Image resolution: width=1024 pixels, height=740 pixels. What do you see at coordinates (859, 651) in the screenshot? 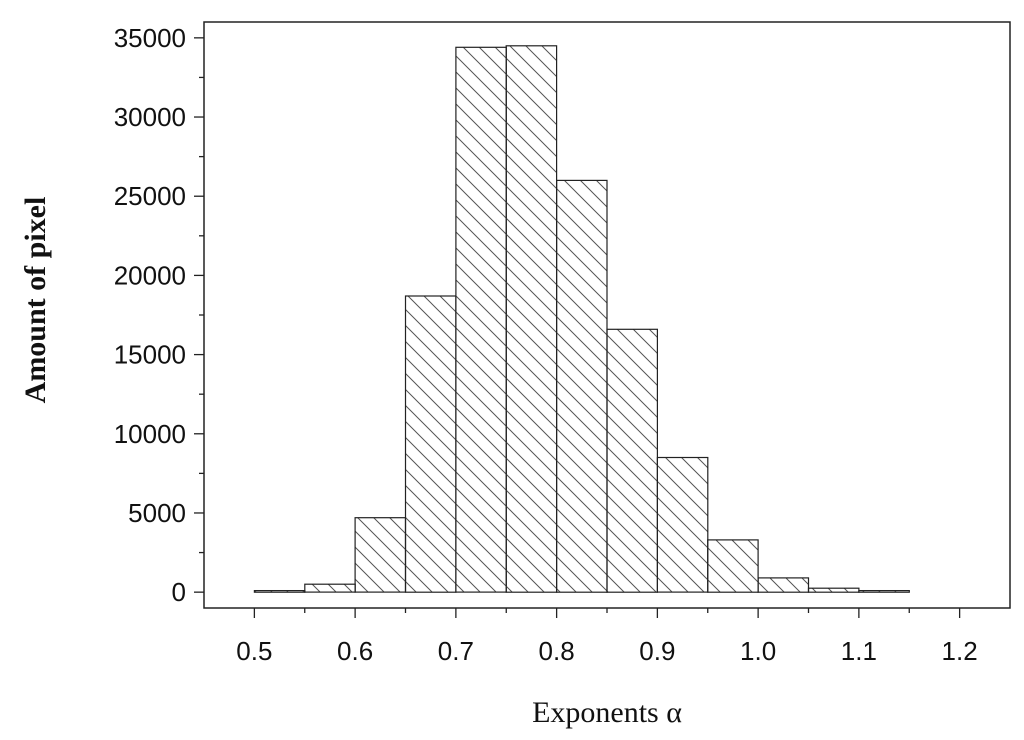
I see `x-tick-label-6: 1.1` at bounding box center [859, 651].